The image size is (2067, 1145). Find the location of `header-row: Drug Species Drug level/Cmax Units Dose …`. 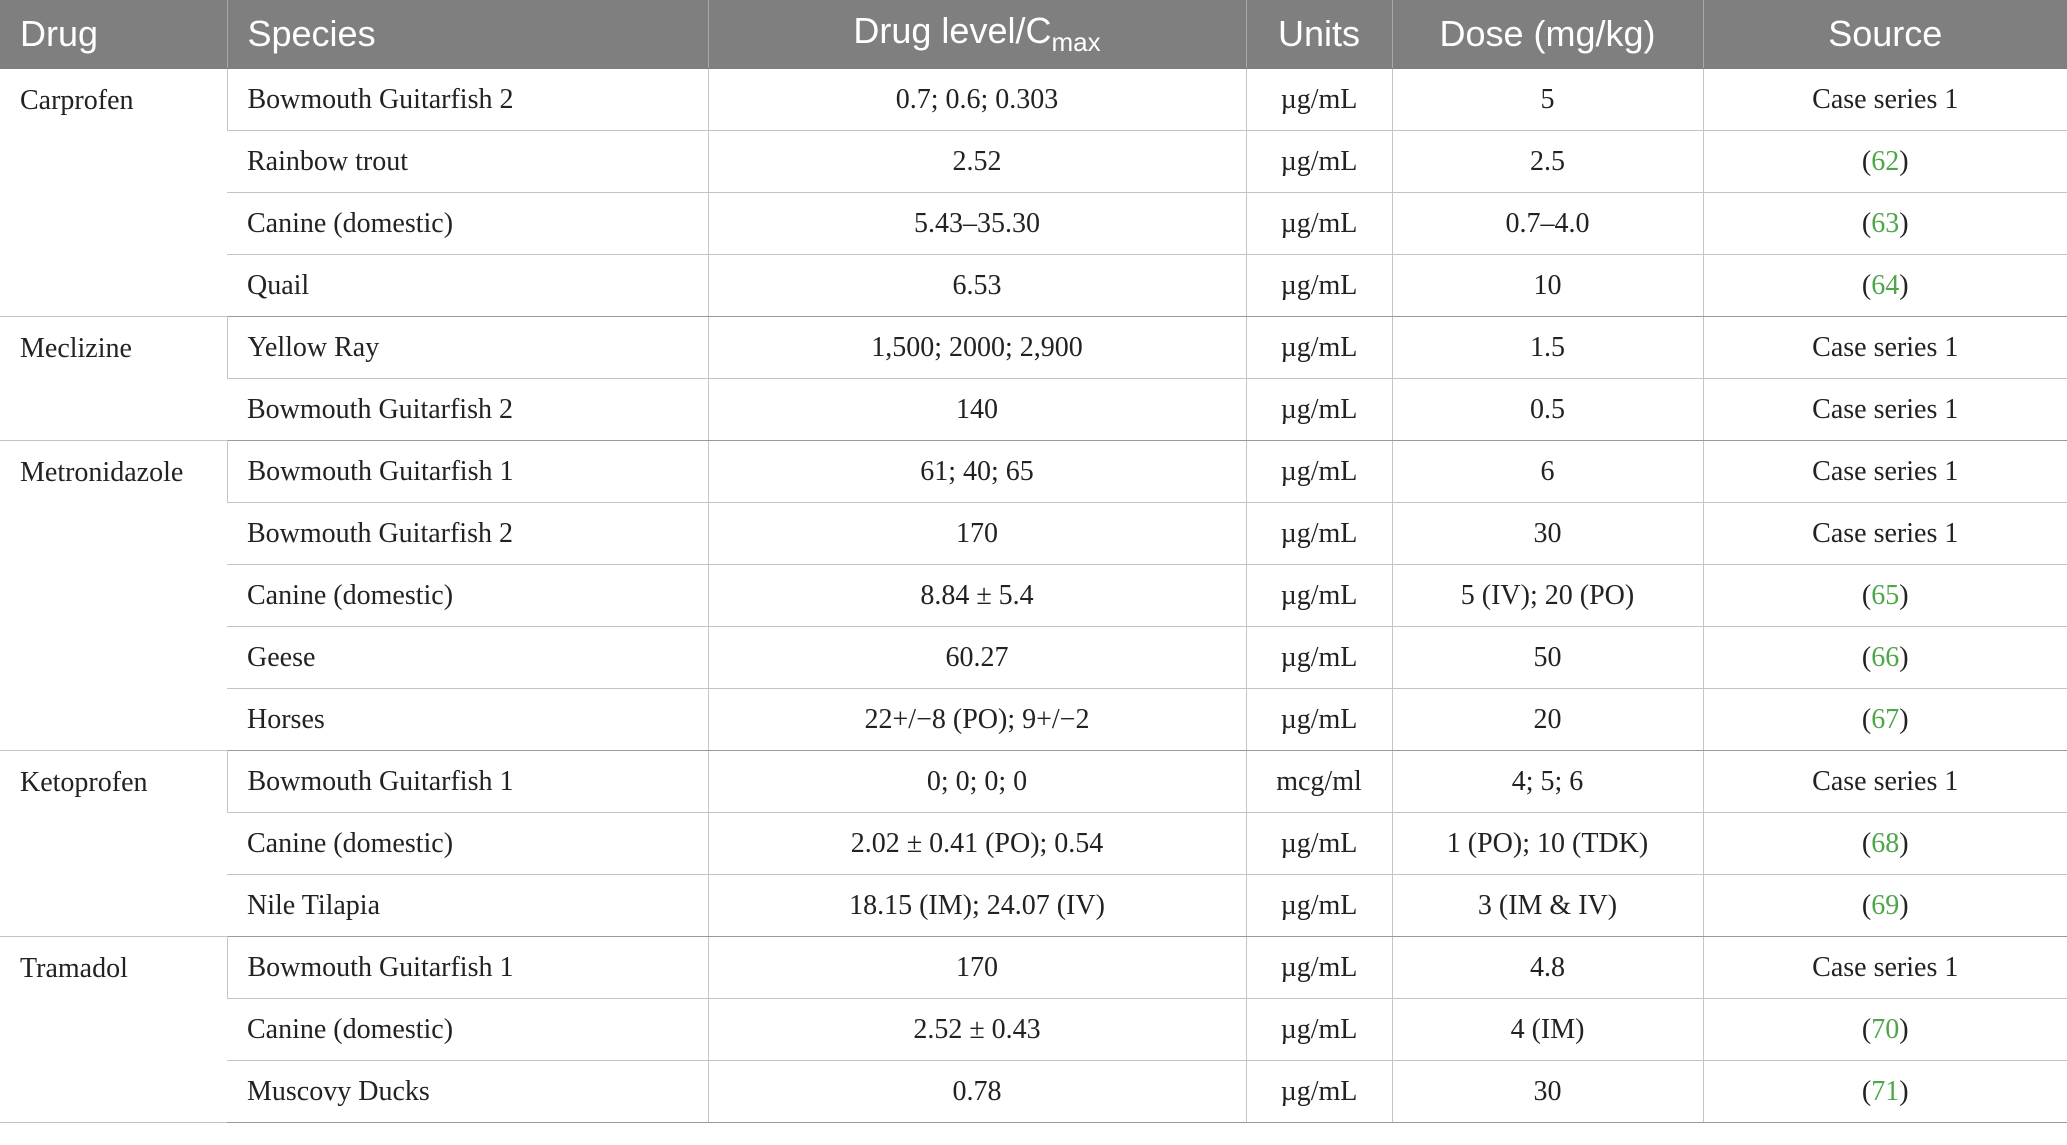

header-row: Drug Species Drug level/Cmax Units Dose … is located at coordinates (1033, 34).